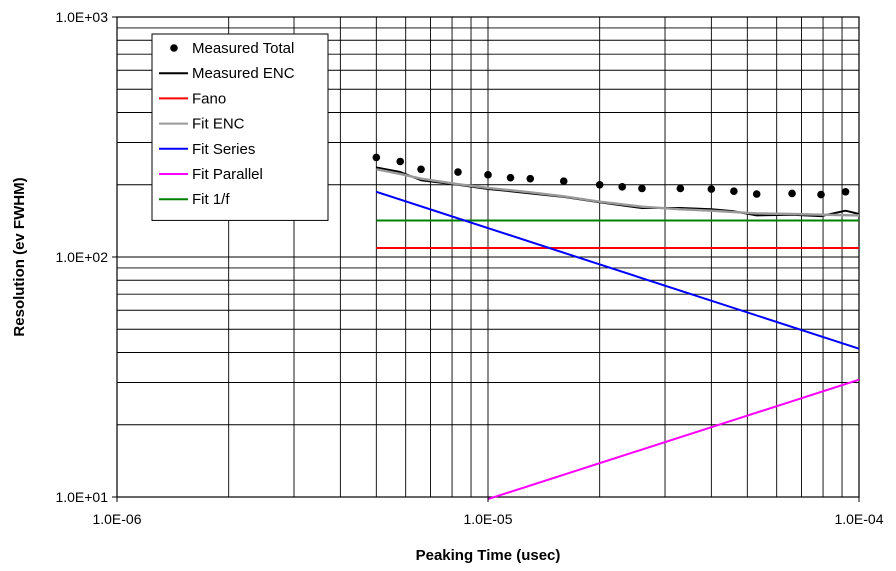 The width and height of the screenshot is (896, 571). I want to click on legend-marker, so click(174, 48).